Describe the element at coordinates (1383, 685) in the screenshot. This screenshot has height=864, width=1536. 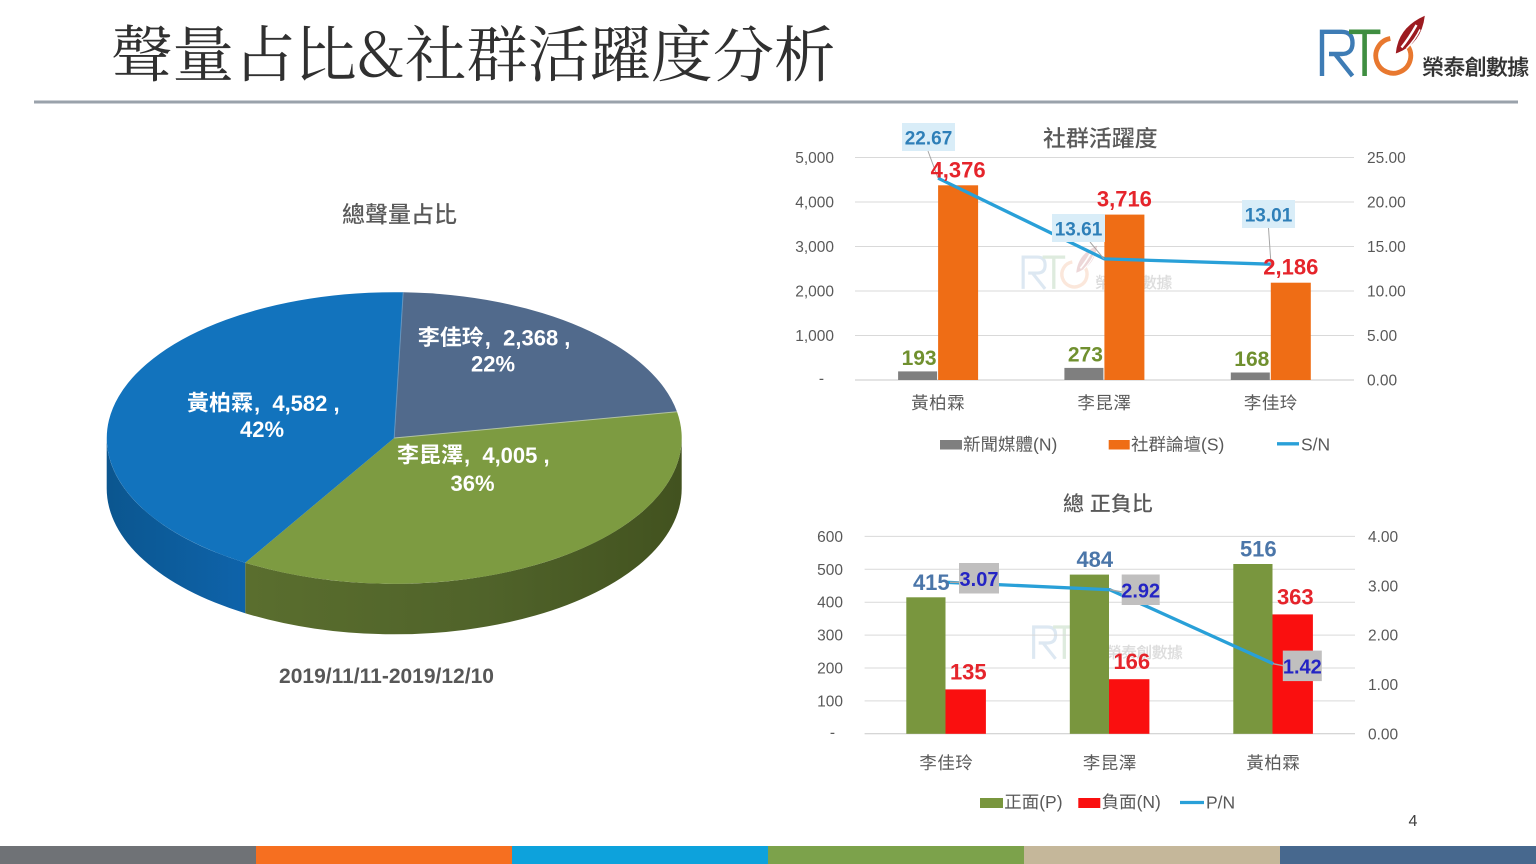
I see `svg-text: 1.00` at that location.